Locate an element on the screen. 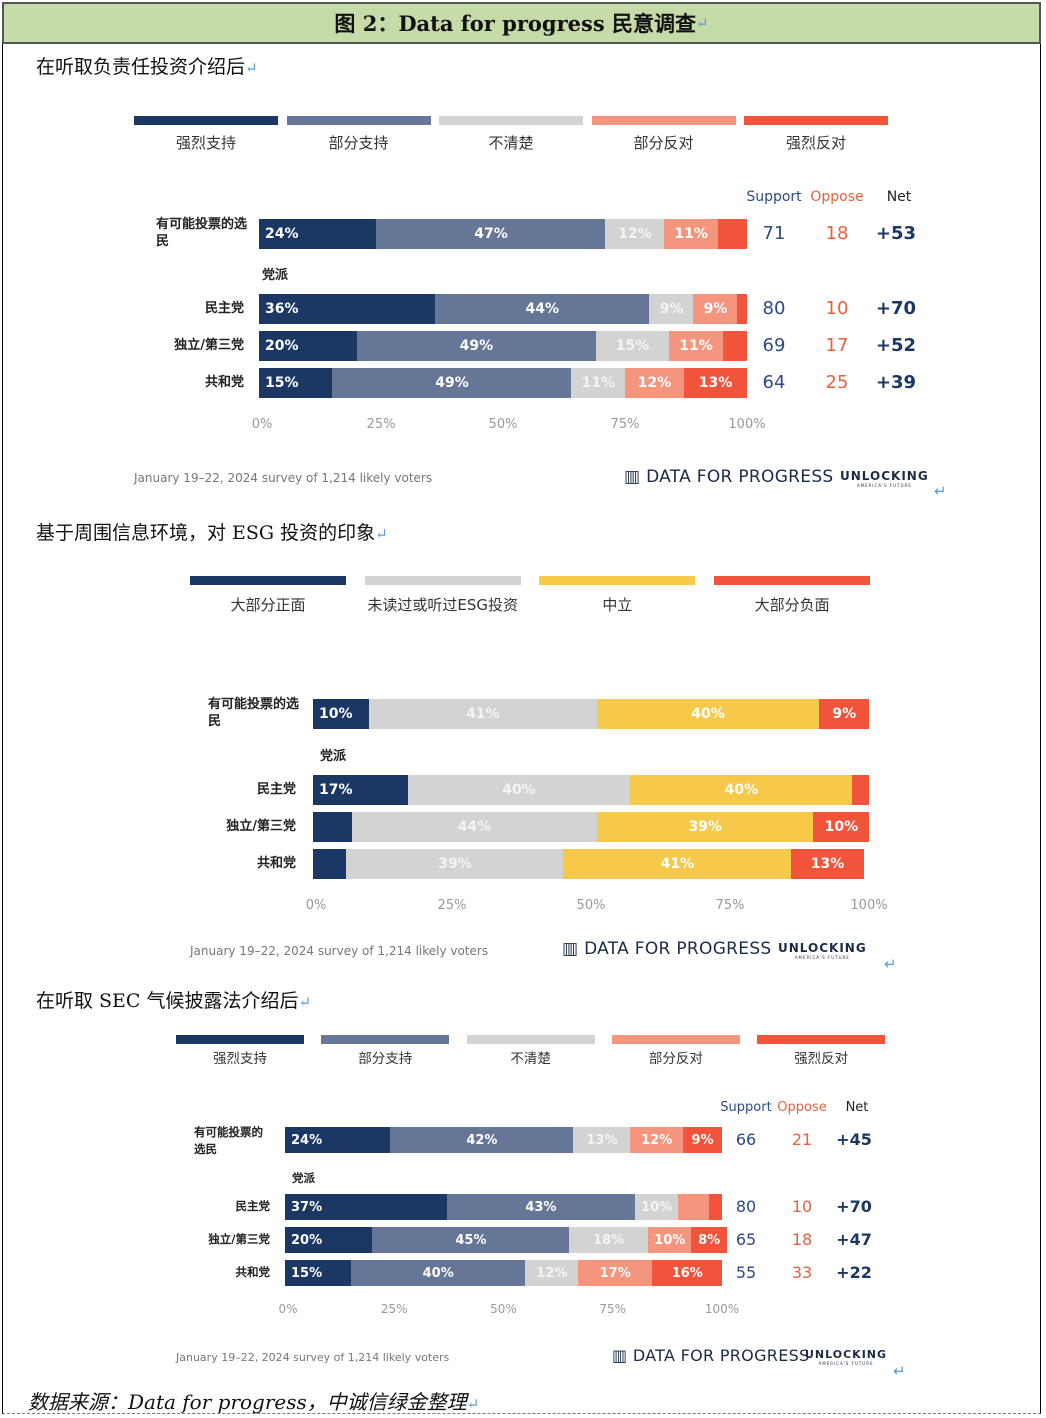 The image size is (1046, 1418). chart3-legend-label-3: 不清楚 is located at coordinates (530, 1059).